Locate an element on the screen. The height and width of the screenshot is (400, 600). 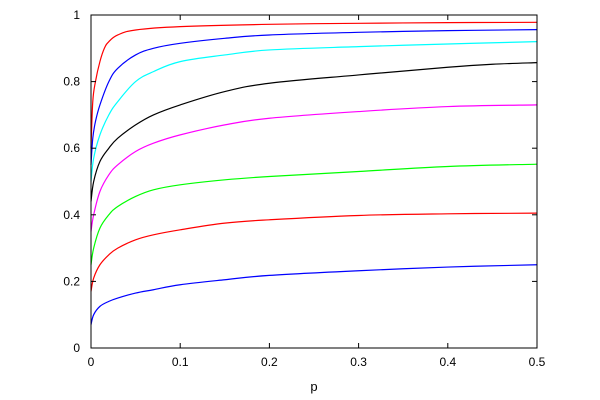
y-tick-label: 0.4 is located at coordinates (71, 215).